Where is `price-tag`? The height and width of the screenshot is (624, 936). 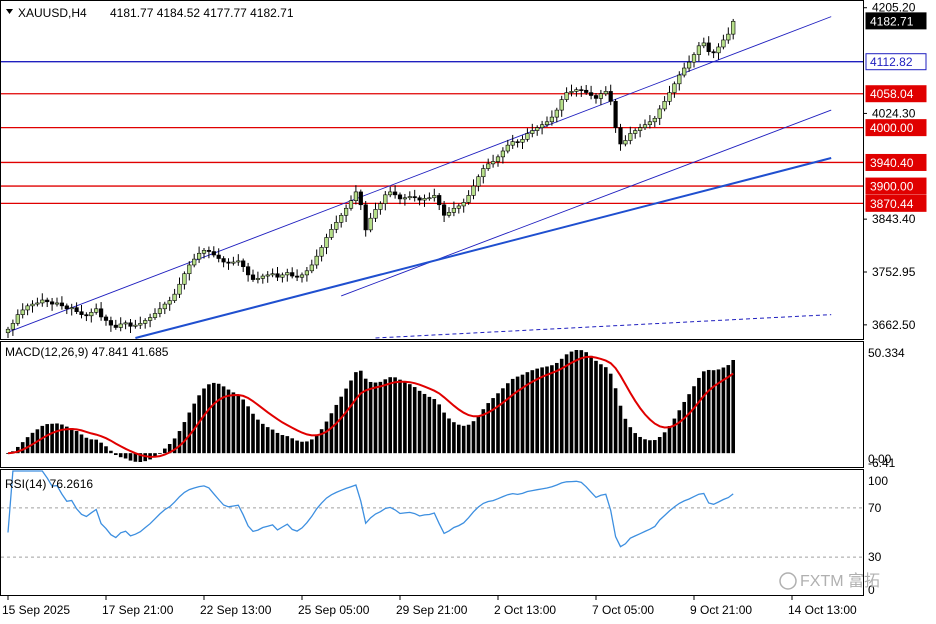
price-tag is located at coordinates (896, 62).